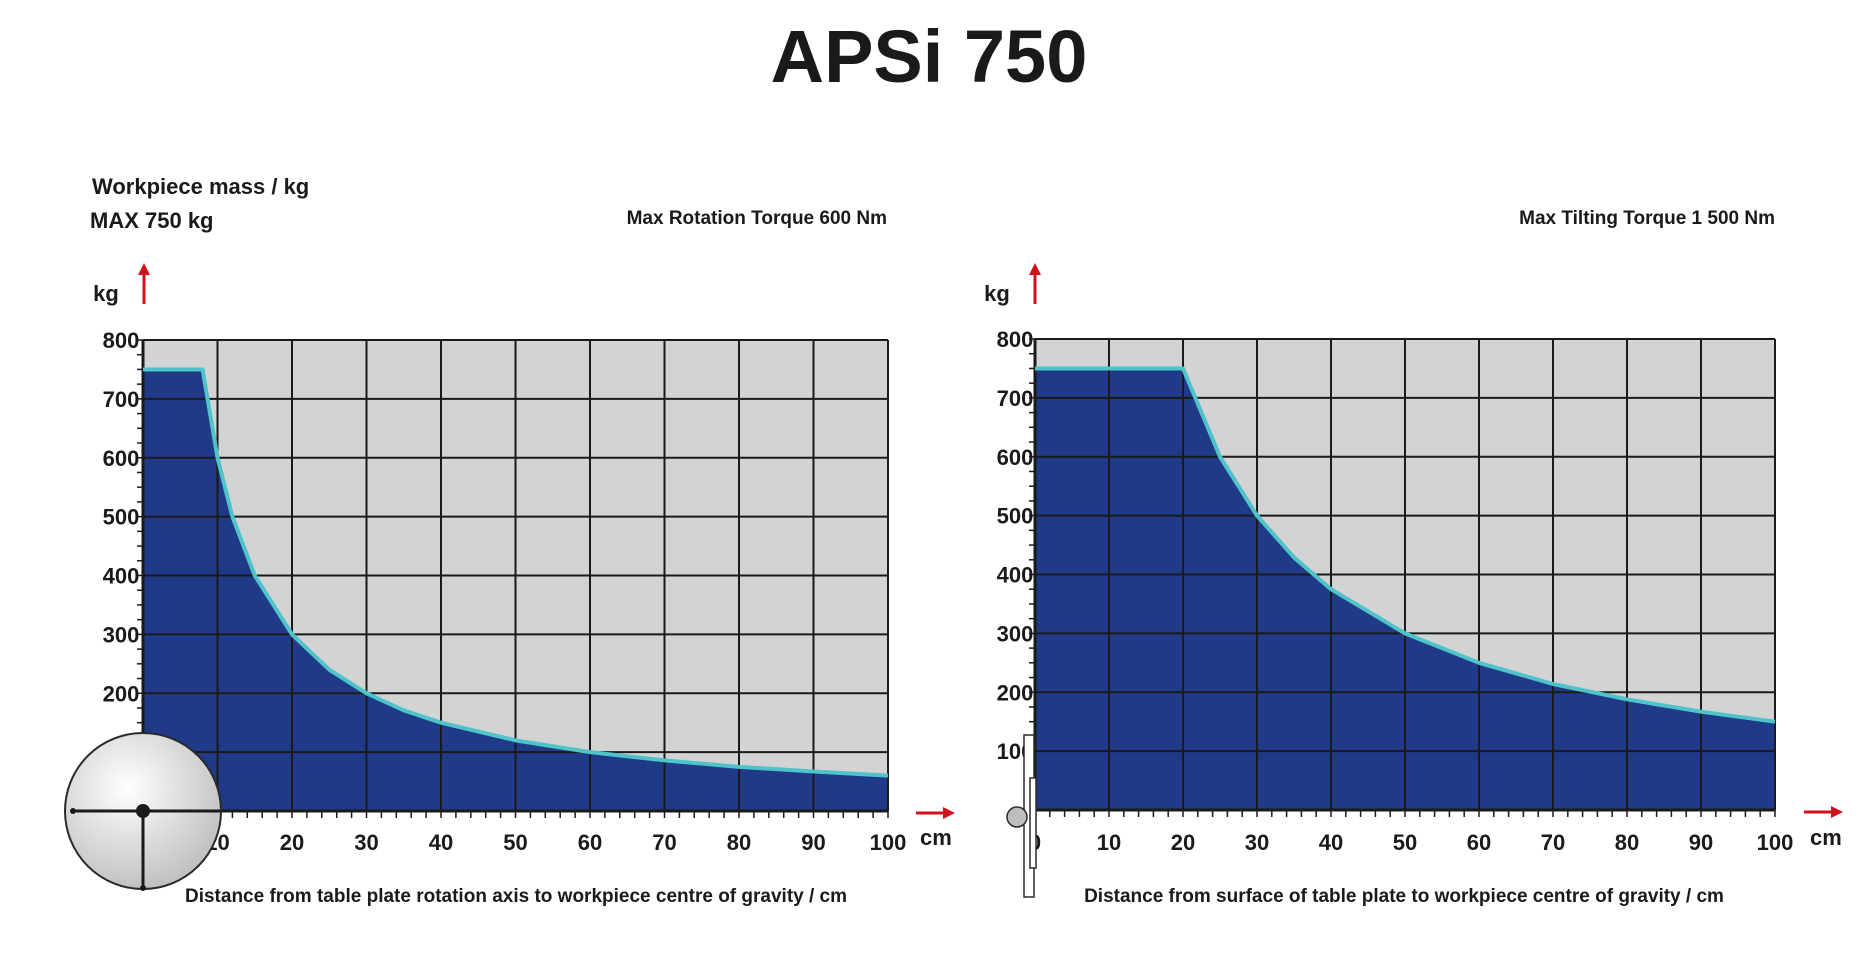  What do you see at coordinates (1033, 823) in the screenshot?
I see `table-plate-edge` at bounding box center [1033, 823].